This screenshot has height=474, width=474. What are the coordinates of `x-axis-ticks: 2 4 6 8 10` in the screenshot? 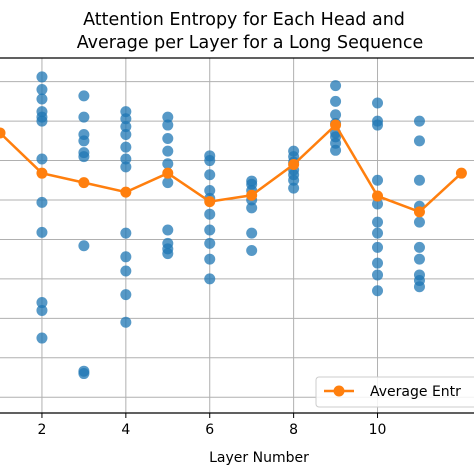 It's located at (211, 425).